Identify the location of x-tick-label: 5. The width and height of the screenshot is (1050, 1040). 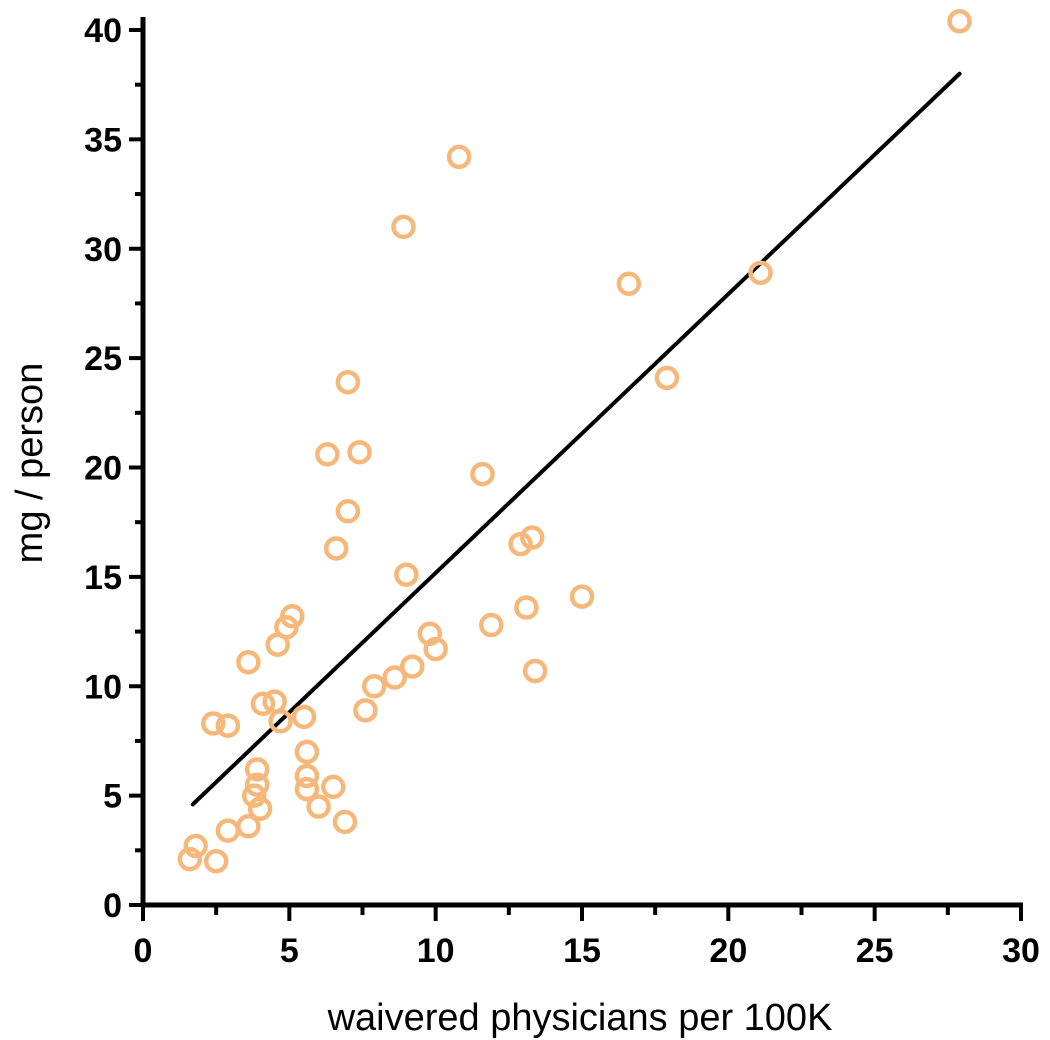
(289, 951).